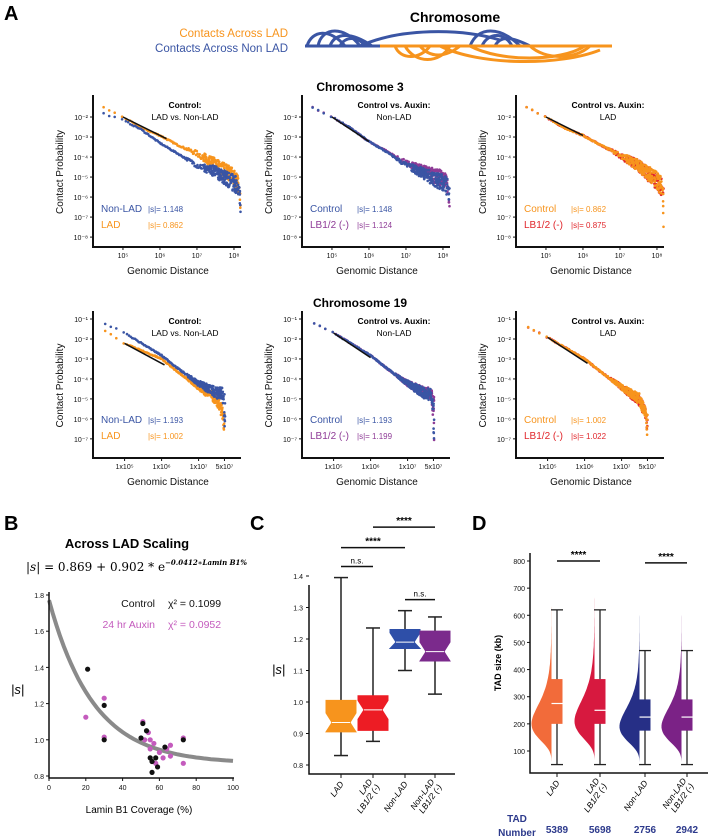  I want to click on legend-chi-square: χ² = 0.1099, so click(194, 604).